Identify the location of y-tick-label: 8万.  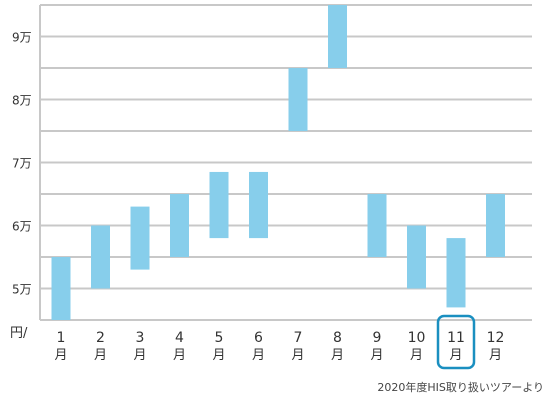
(22, 101).